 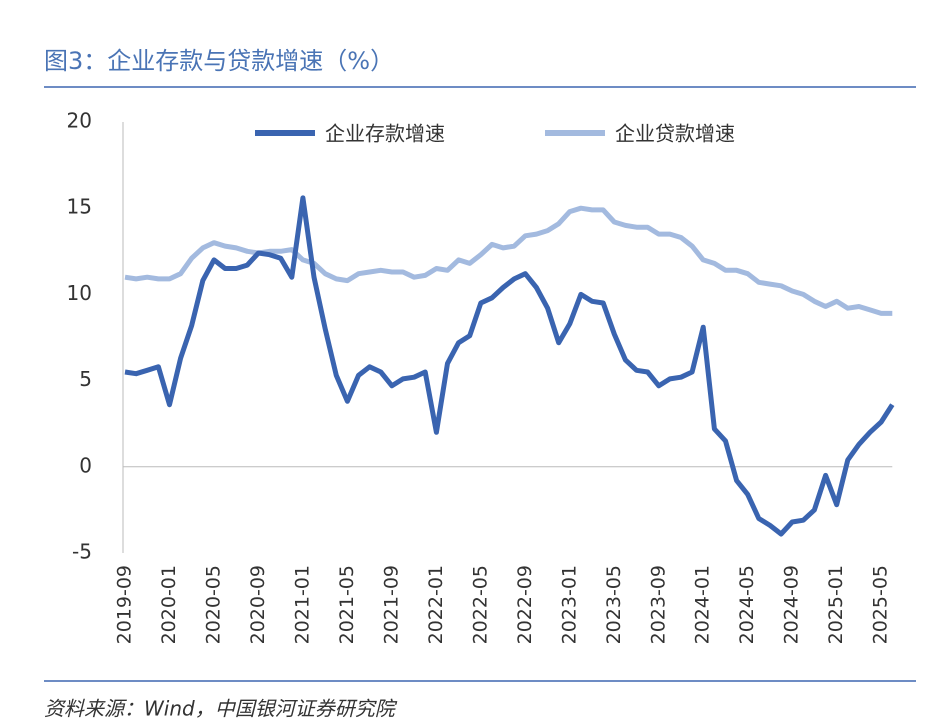 I want to click on x-tick-label: 2024-01, so click(x=703, y=604).